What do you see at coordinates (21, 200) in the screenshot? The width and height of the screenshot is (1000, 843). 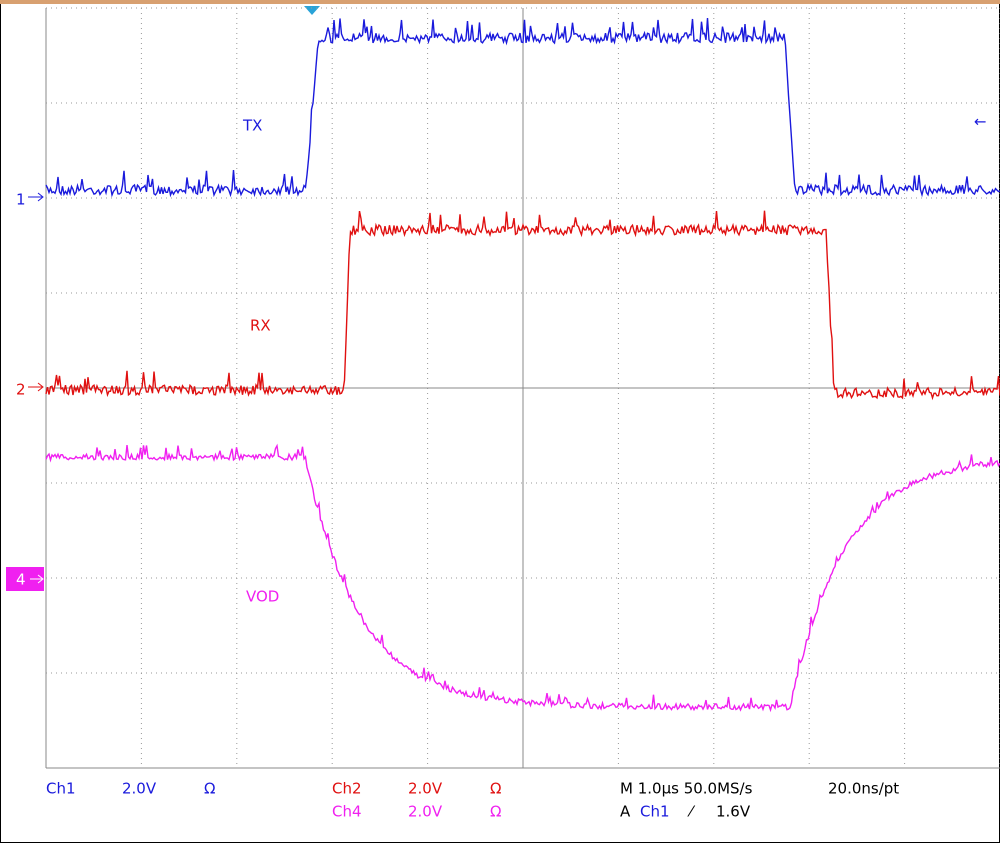 I see `channel-marker: 1` at bounding box center [21, 200].